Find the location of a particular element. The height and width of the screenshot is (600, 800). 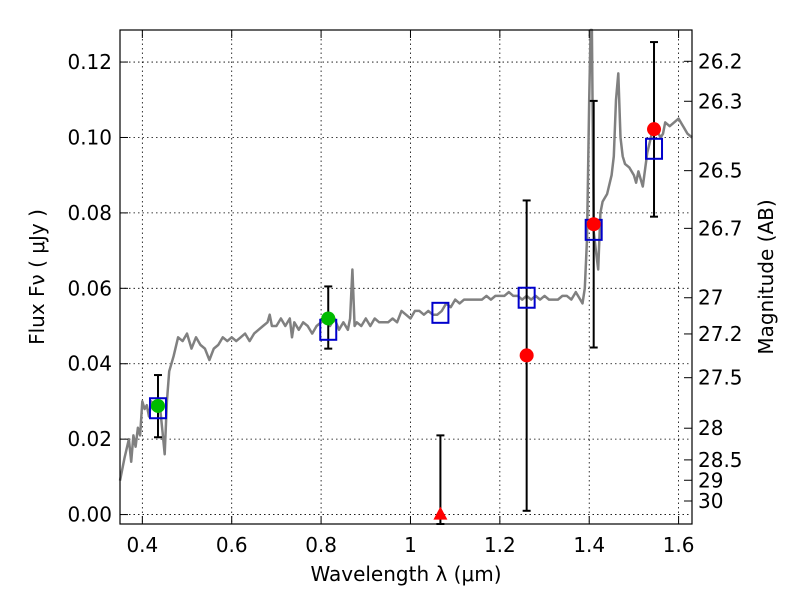

x-tick-labels: 0.4 0.6 0.8 1 1.2 1.4 1.6 is located at coordinates (410, 545).